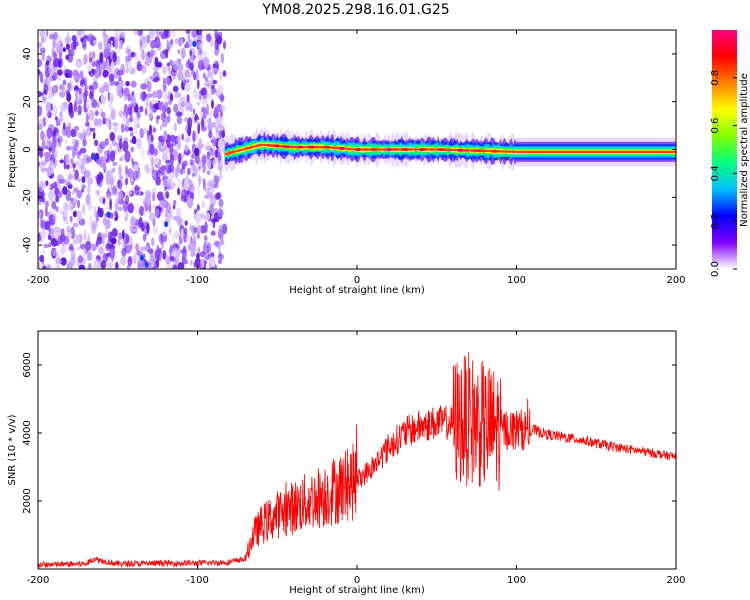  What do you see at coordinates (357, 580) in the screenshot?
I see `snr-x-tick-label: 0` at bounding box center [357, 580].